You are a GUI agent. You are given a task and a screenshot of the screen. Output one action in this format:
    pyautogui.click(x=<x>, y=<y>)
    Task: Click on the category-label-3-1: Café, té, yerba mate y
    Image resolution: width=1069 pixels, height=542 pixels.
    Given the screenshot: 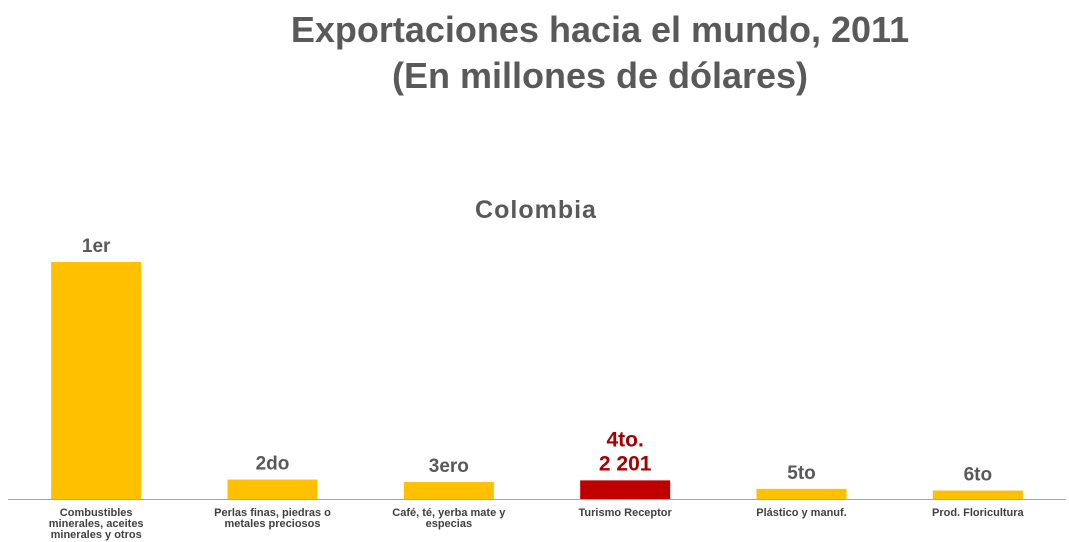 What is the action you would take?
    pyautogui.click(x=449, y=513)
    